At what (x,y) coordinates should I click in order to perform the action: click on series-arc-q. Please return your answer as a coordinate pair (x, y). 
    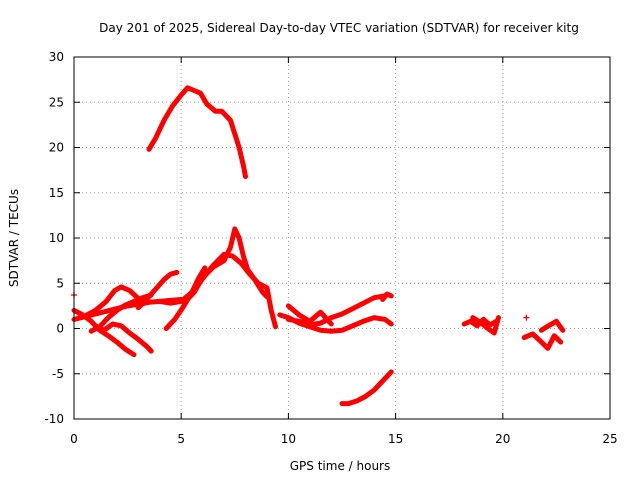
    Looking at the image, I should click on (542, 341).